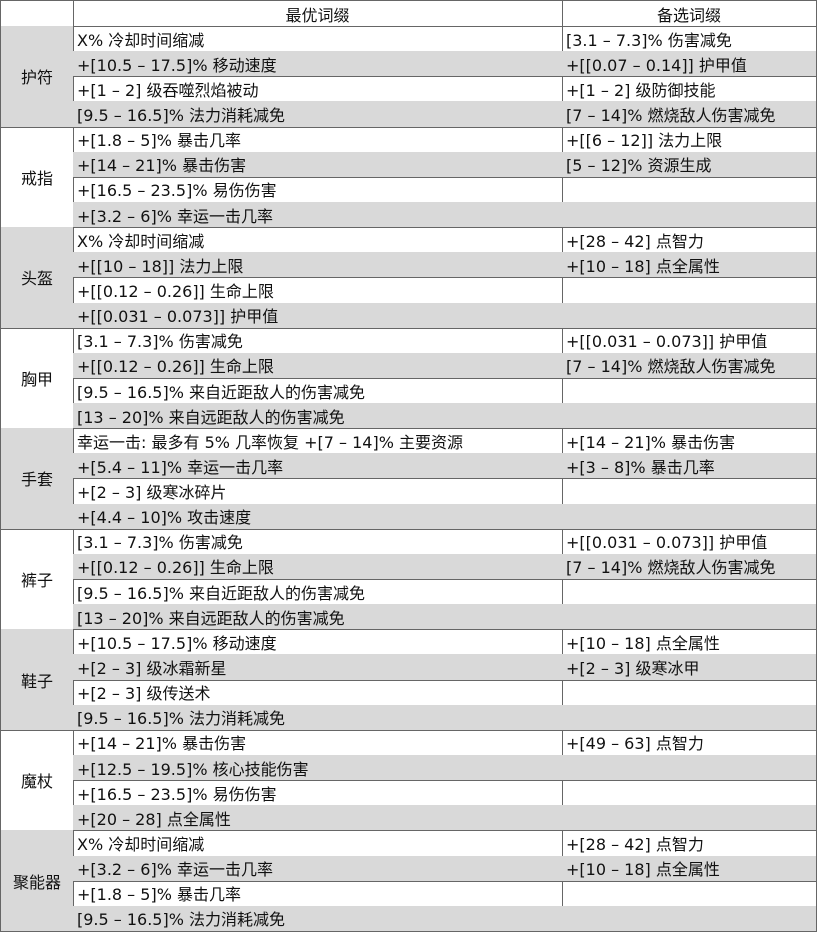 The height and width of the screenshot is (932, 817). I want to click on group-label: 鞋子, so click(37, 680).